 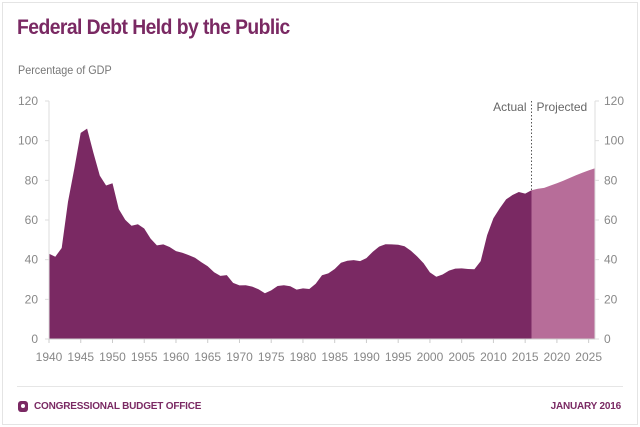 What do you see at coordinates (118, 406) in the screenshot?
I see `footer-agency: CONGRESSIONAL BUDGET OFFICE` at bounding box center [118, 406].